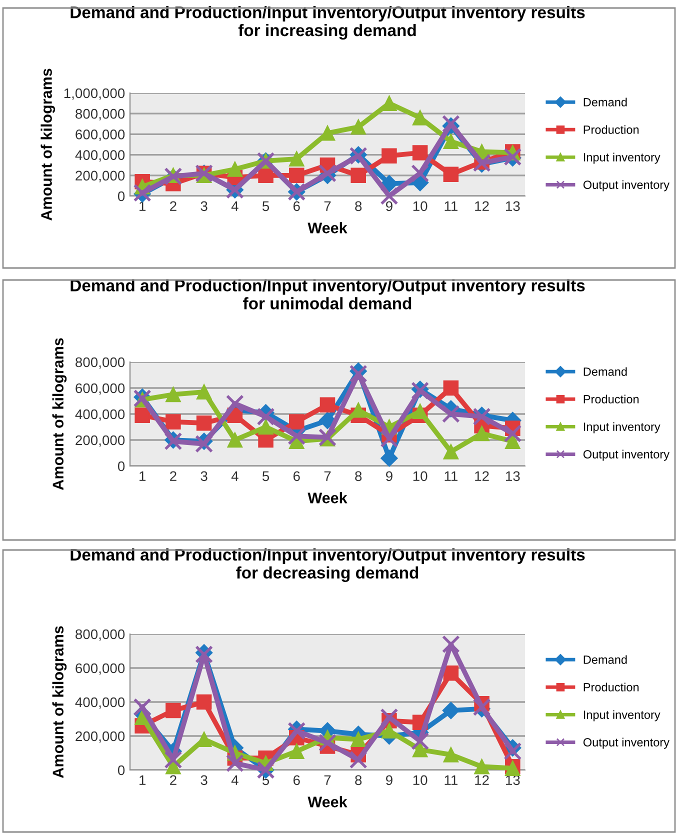 Image resolution: width=678 pixels, height=839 pixels. What do you see at coordinates (327, 565) in the screenshot?
I see `chart-title: Demand and Production/Input inventory/Output inventory results for decreasing demand` at bounding box center [327, 565].